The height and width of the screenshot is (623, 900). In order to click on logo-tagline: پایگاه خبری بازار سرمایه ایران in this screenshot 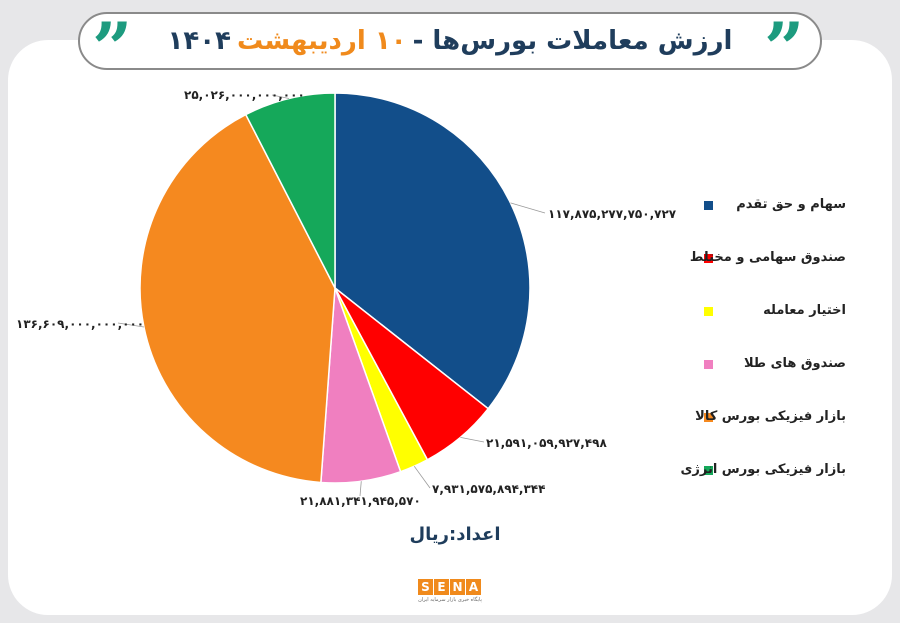, I will do `click(450, 600)`.